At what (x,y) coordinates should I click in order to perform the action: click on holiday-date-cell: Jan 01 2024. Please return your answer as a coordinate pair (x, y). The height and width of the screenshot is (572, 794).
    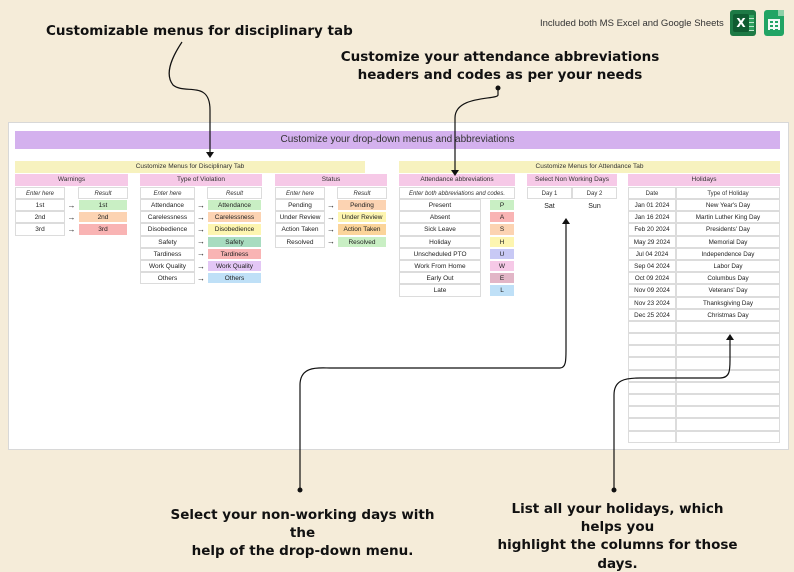
    Looking at the image, I should click on (652, 205).